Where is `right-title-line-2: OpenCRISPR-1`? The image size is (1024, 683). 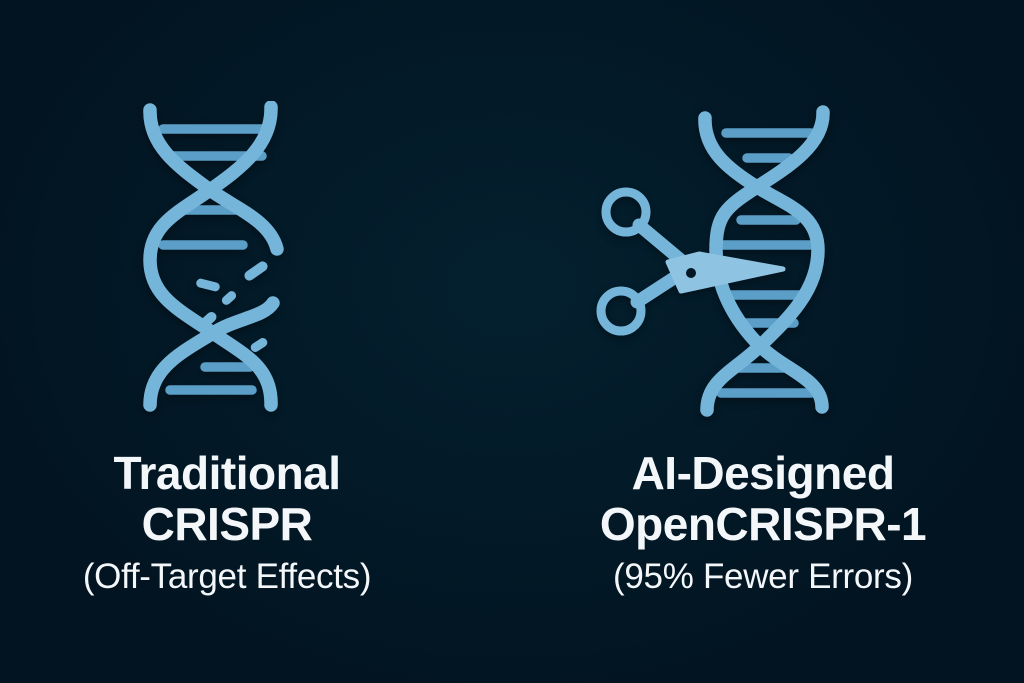
right-title-line-2: OpenCRISPR-1 is located at coordinates (763, 524).